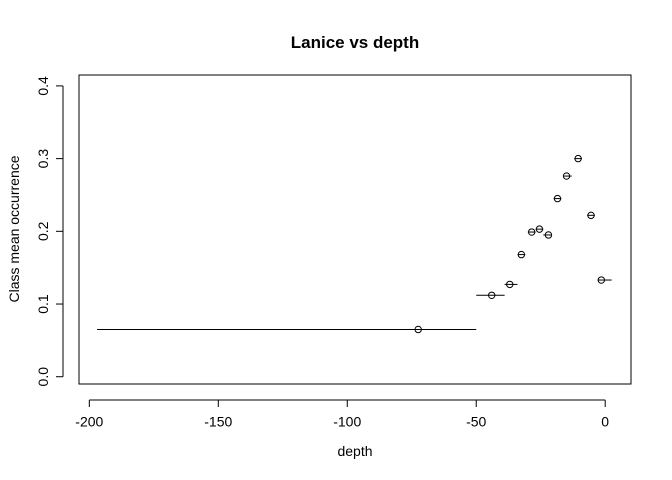 The width and height of the screenshot is (672, 480). Describe the element at coordinates (43, 231) in the screenshot. I see `y-tick-label: 0.2` at that location.